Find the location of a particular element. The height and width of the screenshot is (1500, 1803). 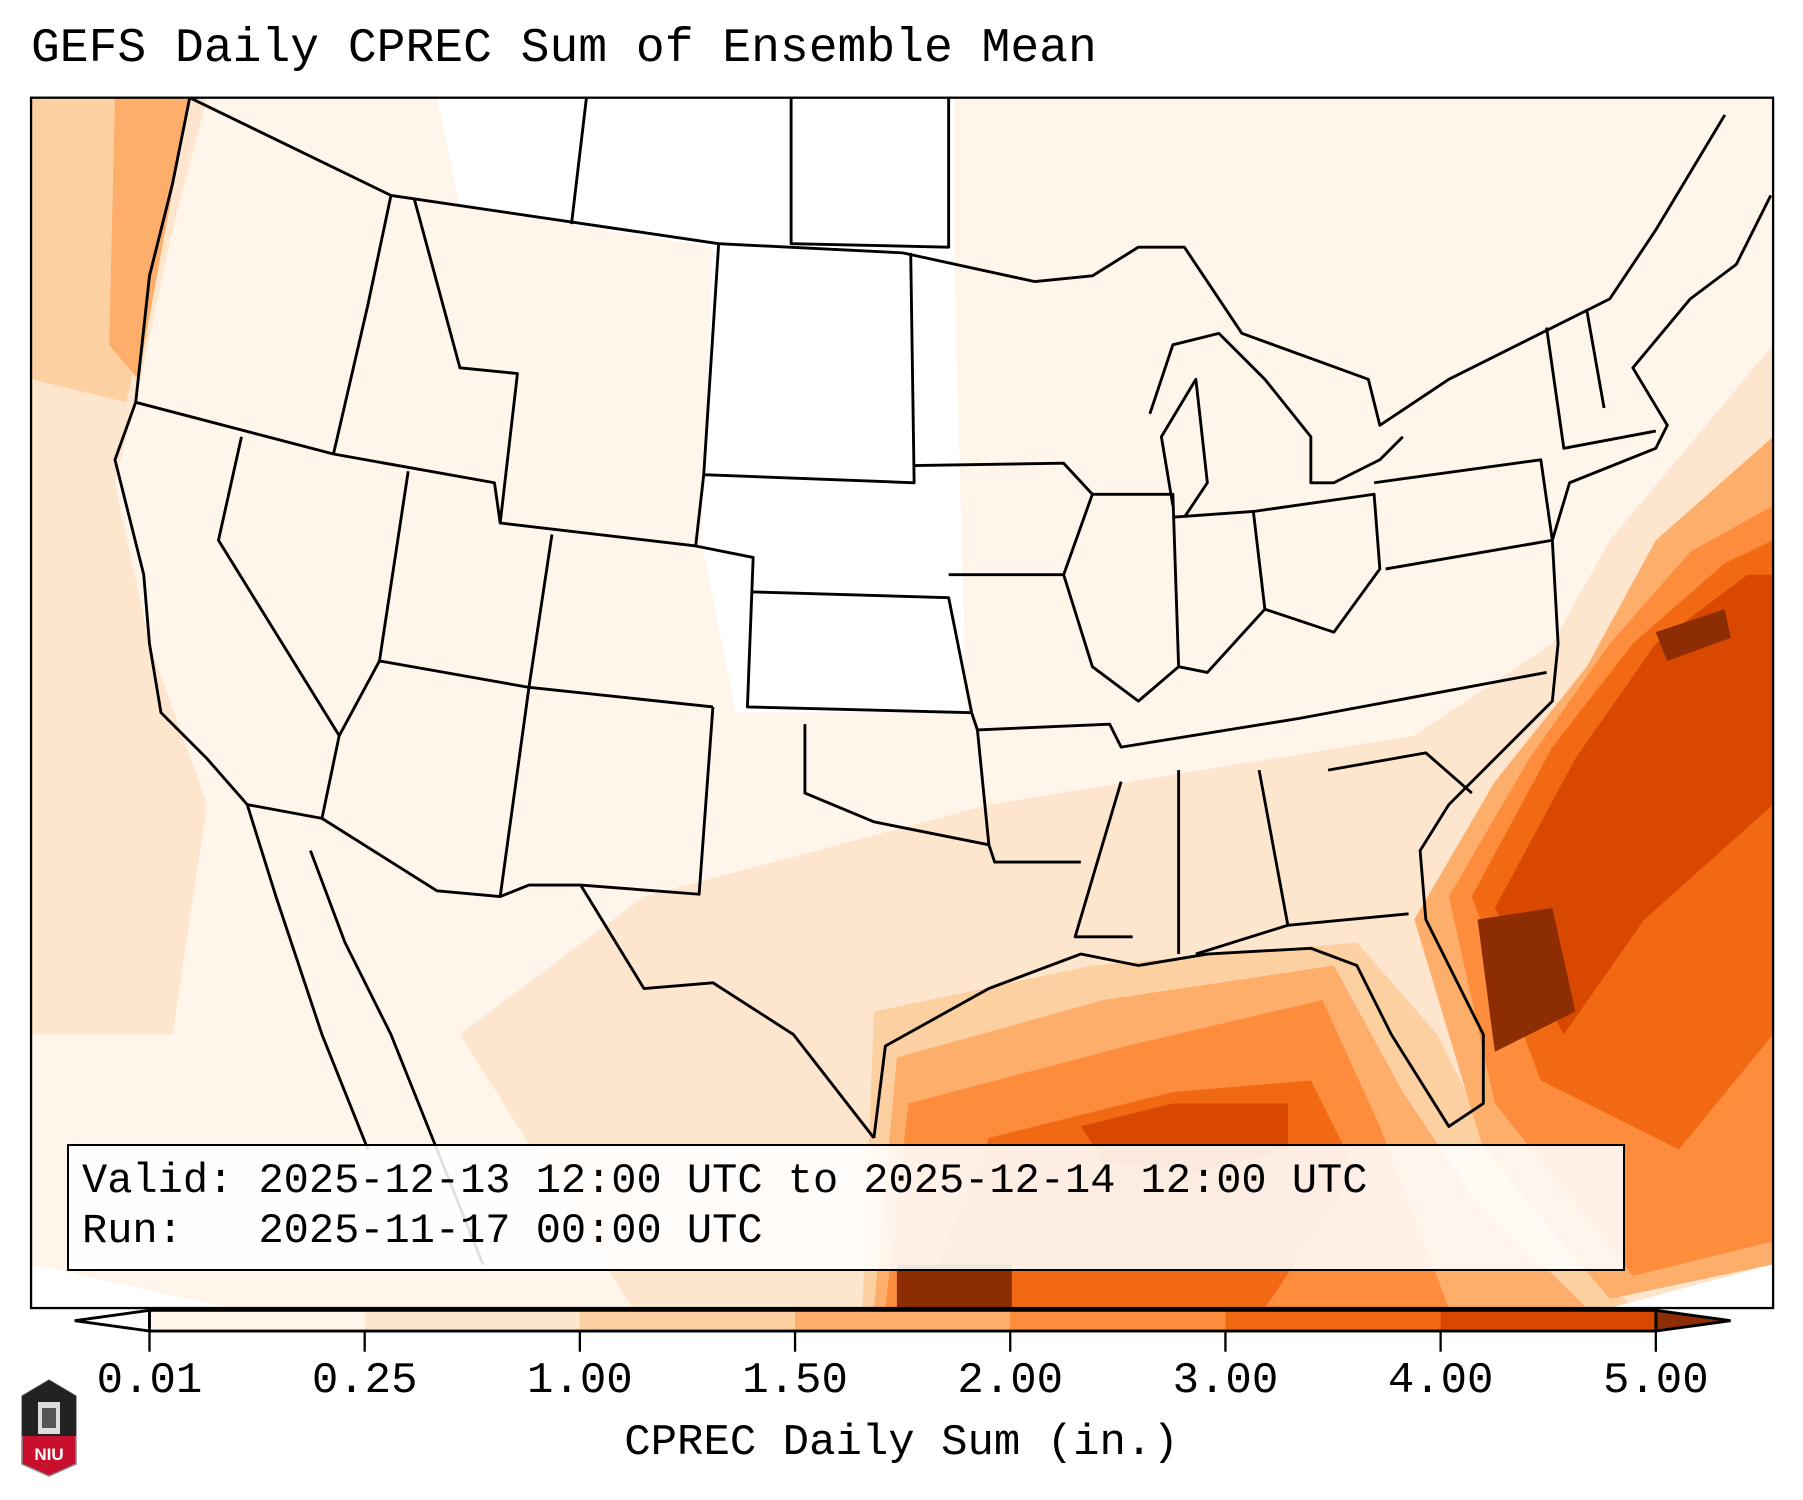

great-lakes is located at coordinates (1276, 408).